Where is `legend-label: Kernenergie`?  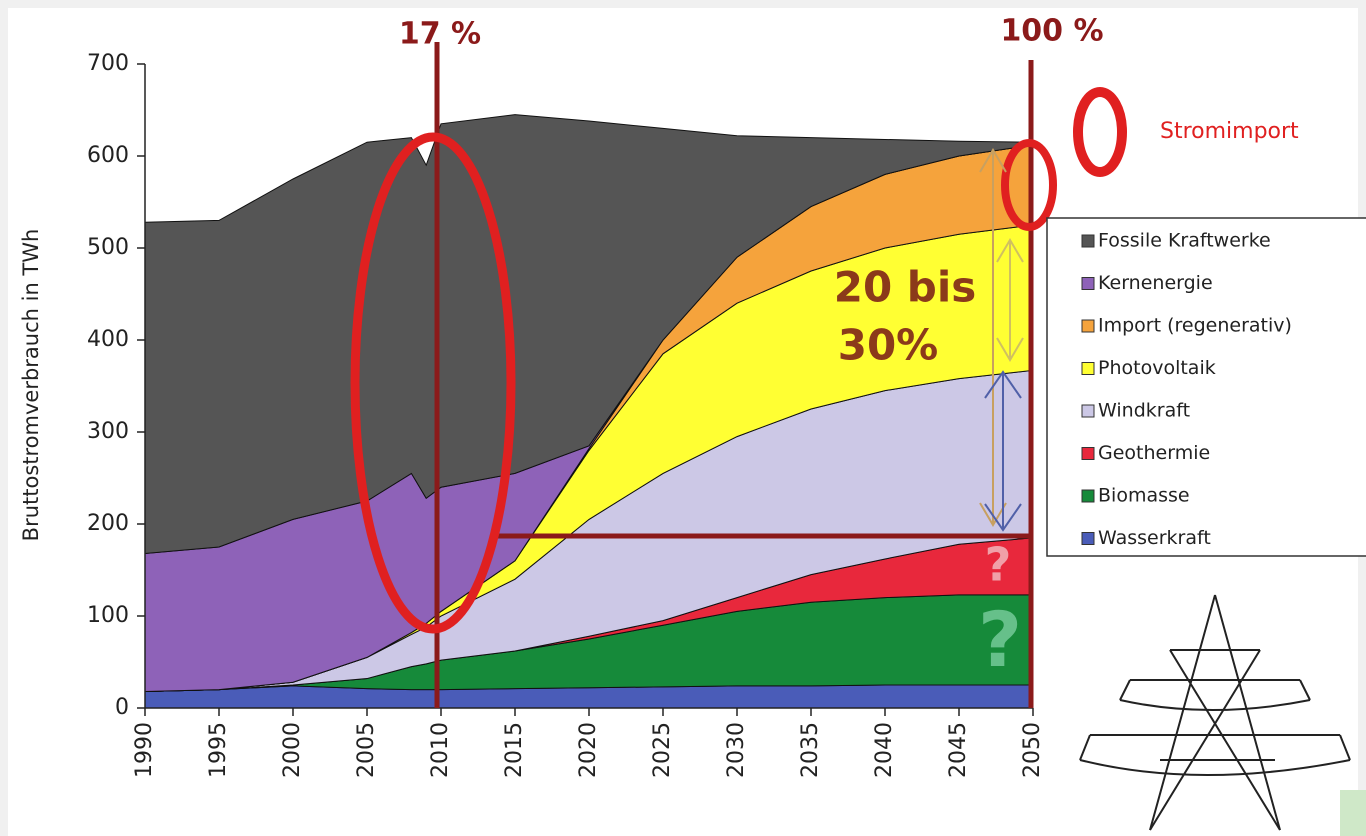 legend-label: Kernenergie is located at coordinates (1155, 283).